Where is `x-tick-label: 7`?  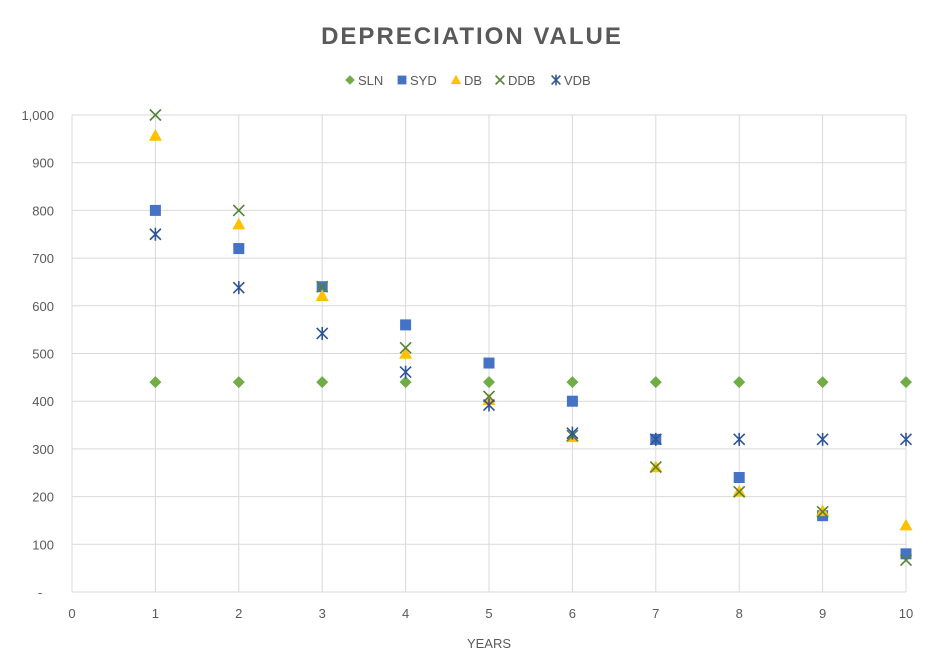 x-tick-label: 7 is located at coordinates (655, 613).